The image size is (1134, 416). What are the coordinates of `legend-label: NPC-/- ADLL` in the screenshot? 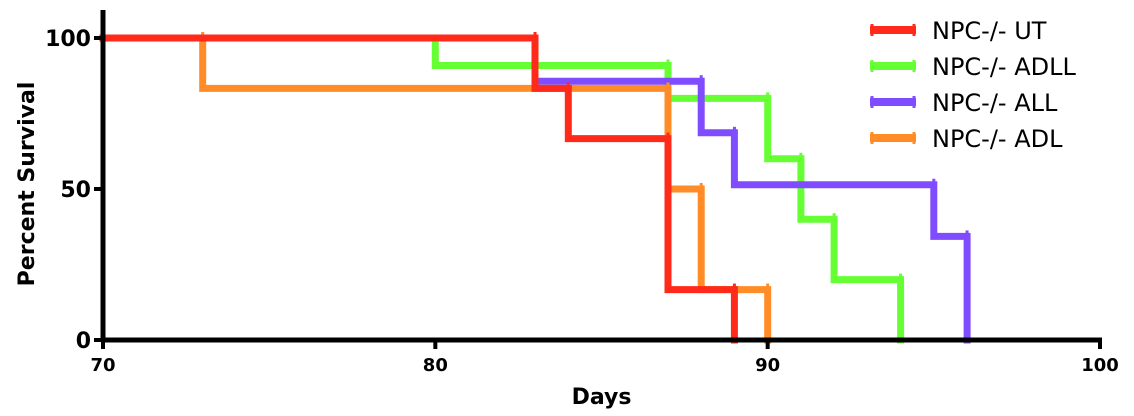 It's located at (1004, 67).